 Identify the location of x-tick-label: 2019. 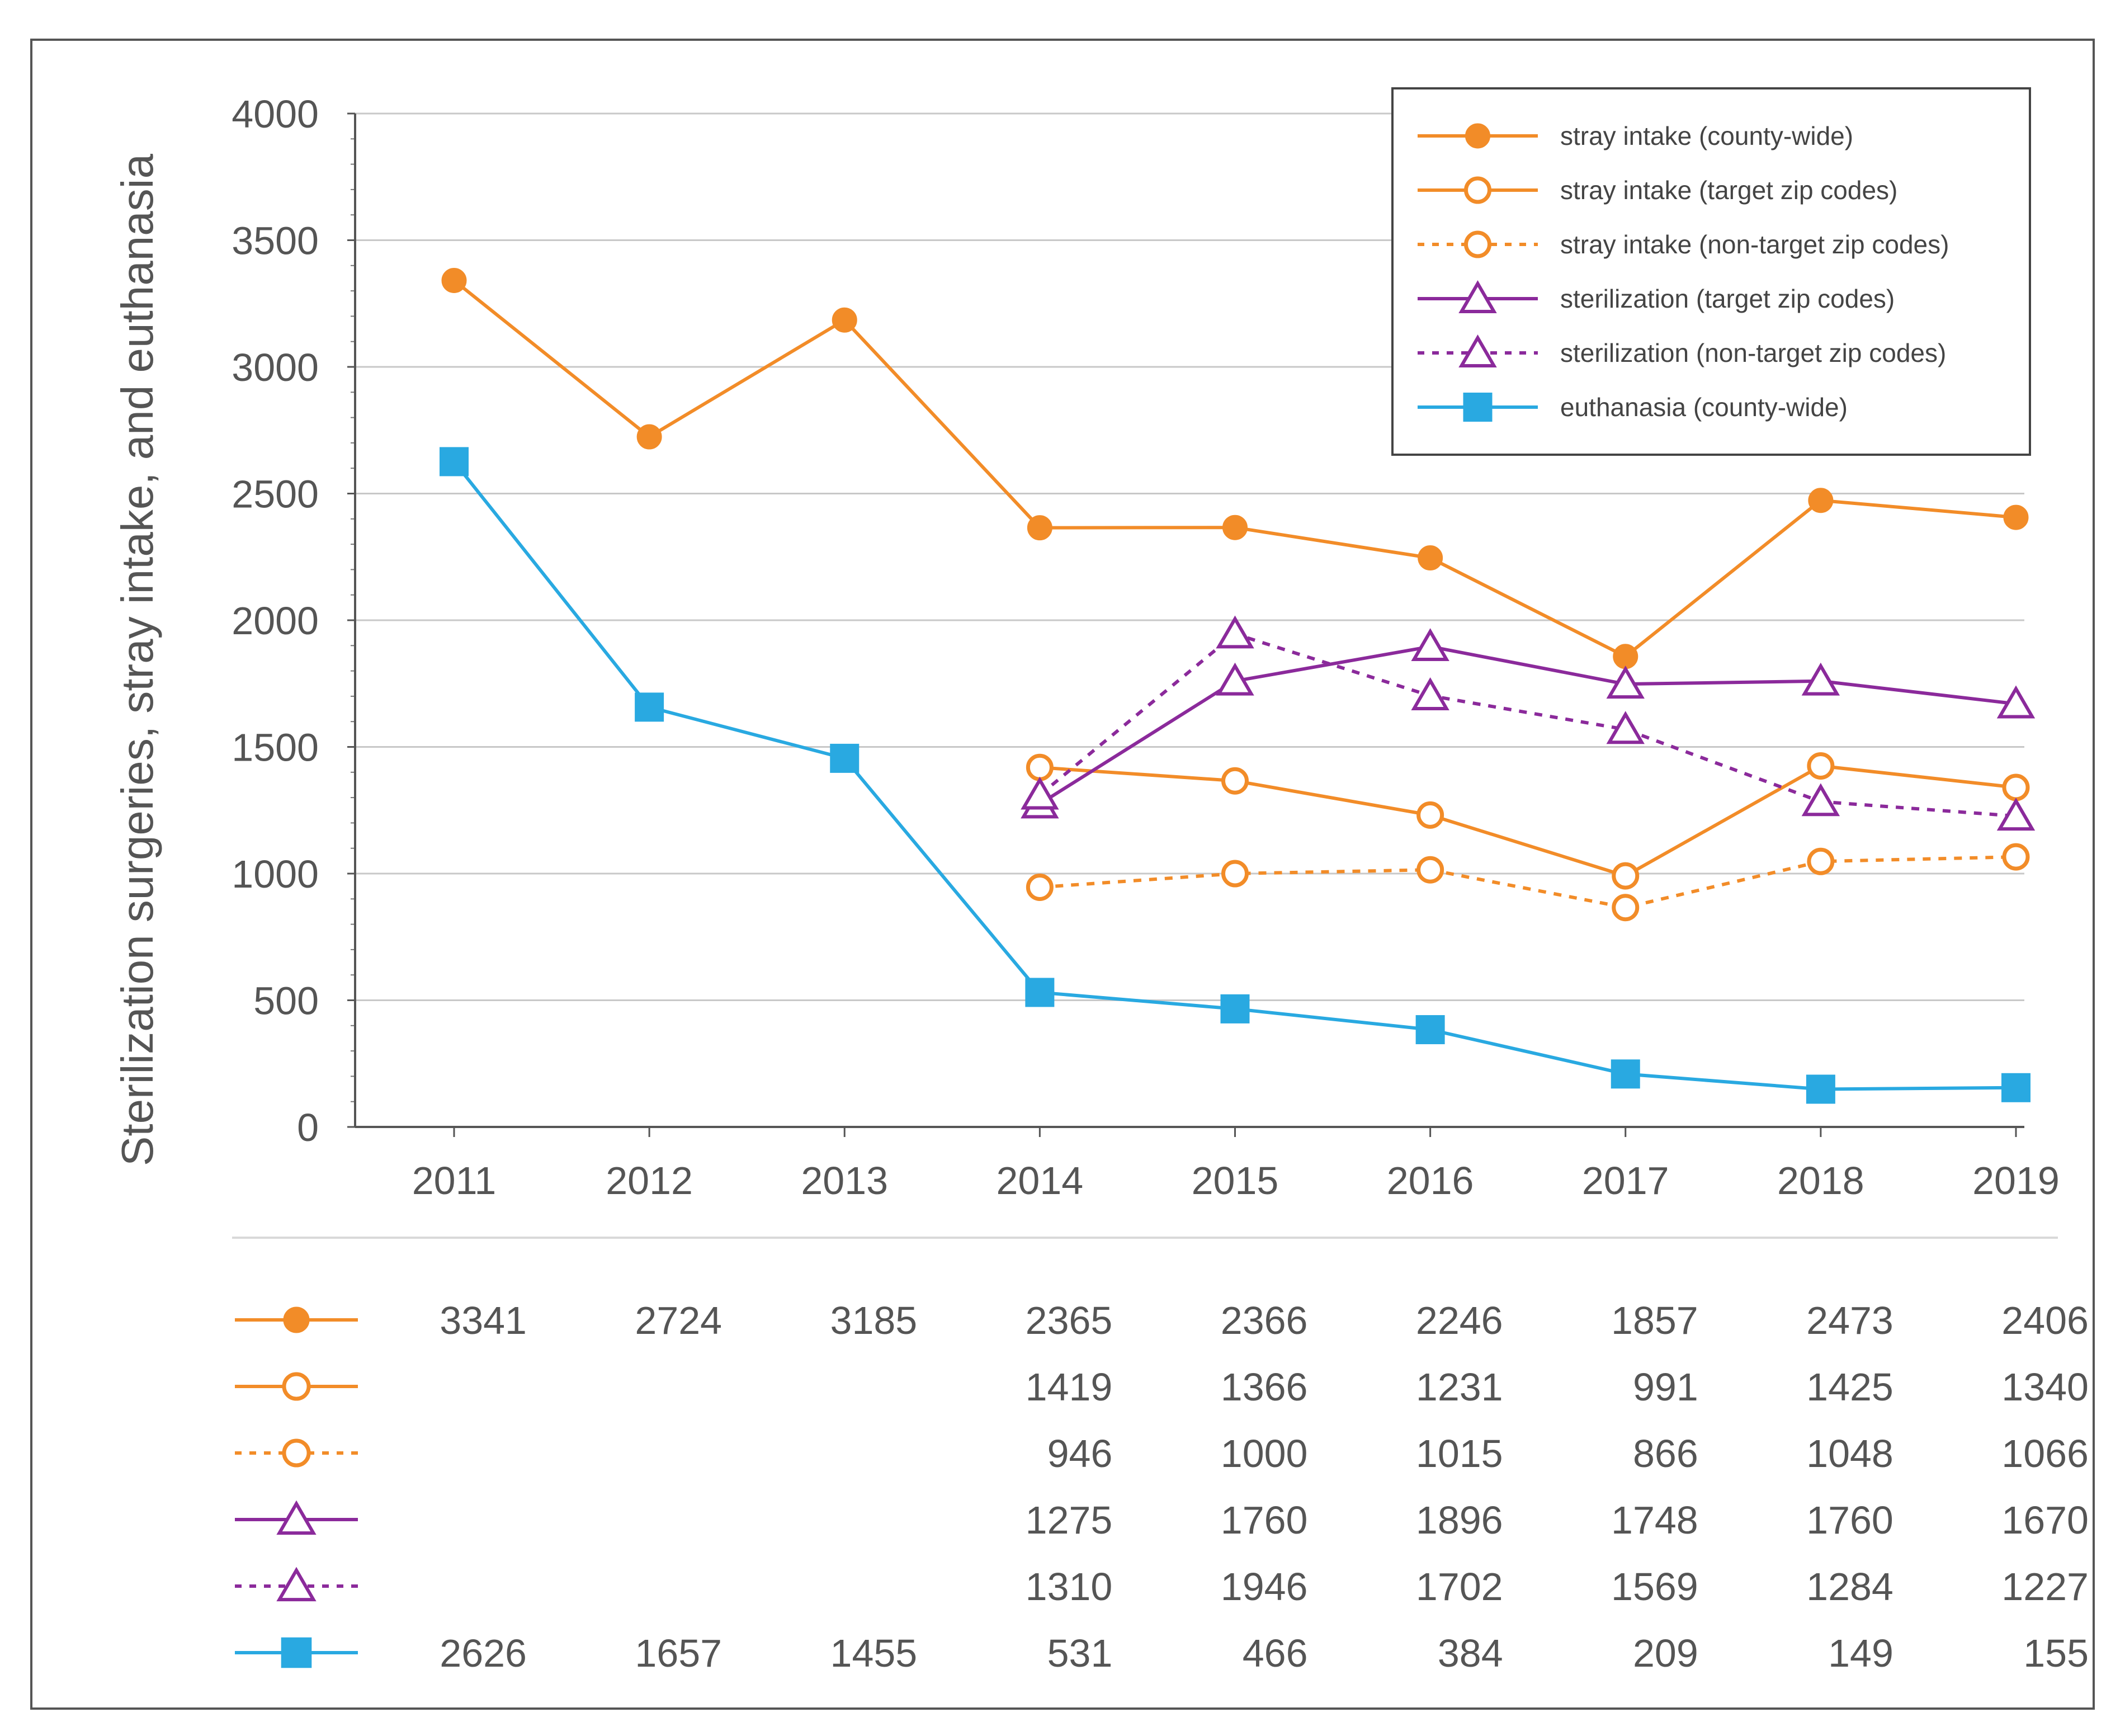
(2016, 1180).